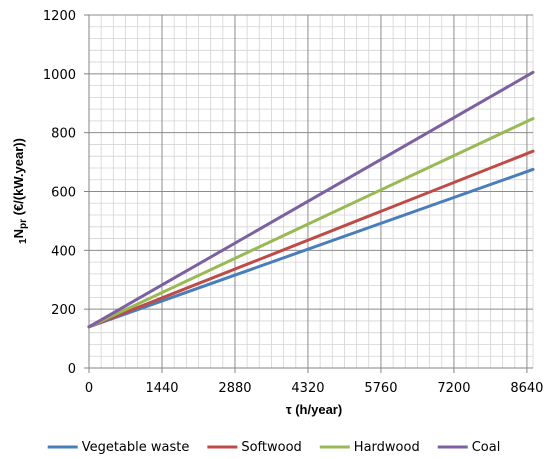  What do you see at coordinates (63, 310) in the screenshot?
I see `y-tick-label: 200` at bounding box center [63, 310].